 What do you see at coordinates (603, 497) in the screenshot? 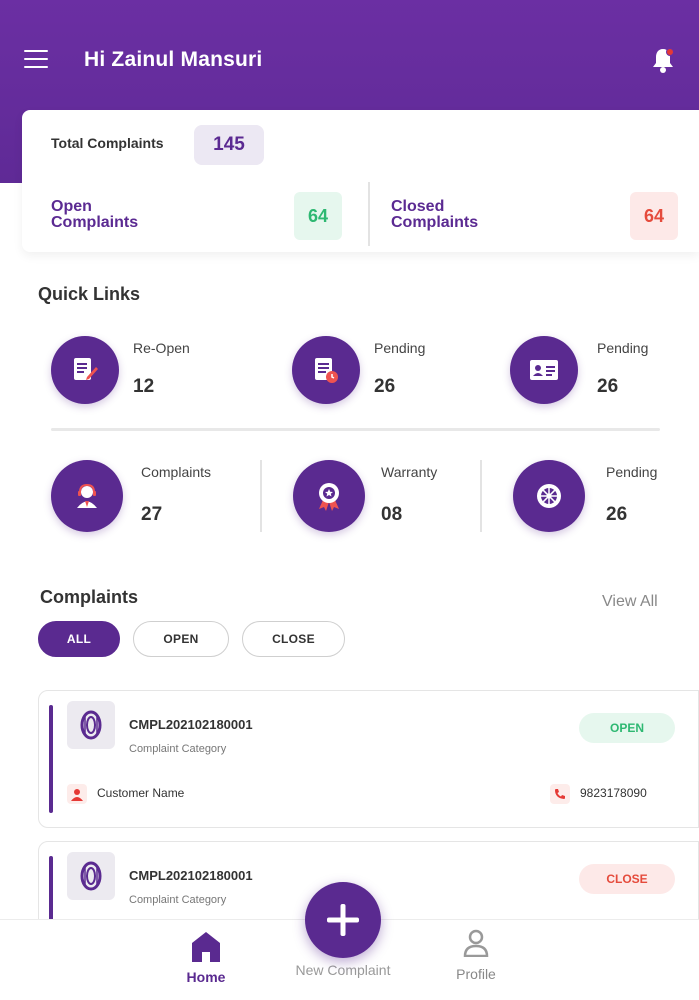
I see `quick-link-pending-3: Pending 26` at bounding box center [603, 497].